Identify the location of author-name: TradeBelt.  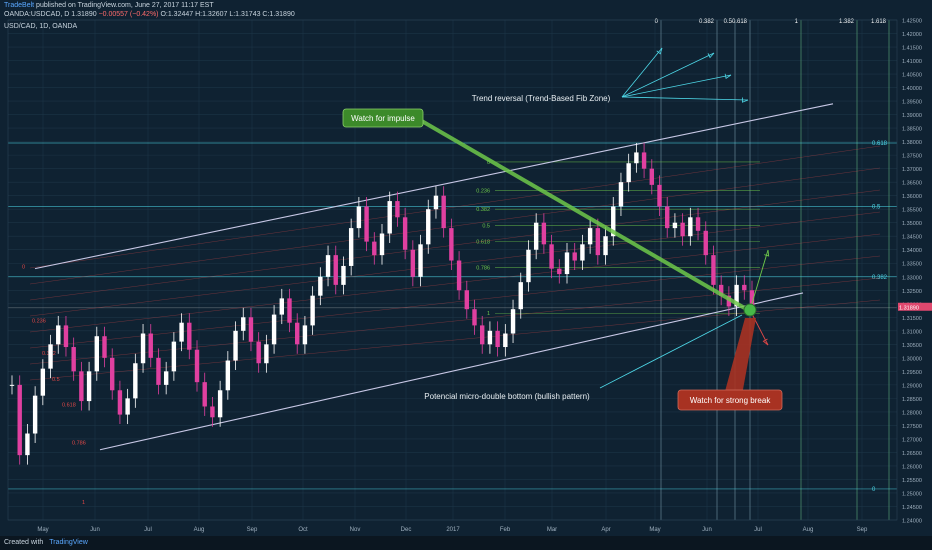
(19, 5).